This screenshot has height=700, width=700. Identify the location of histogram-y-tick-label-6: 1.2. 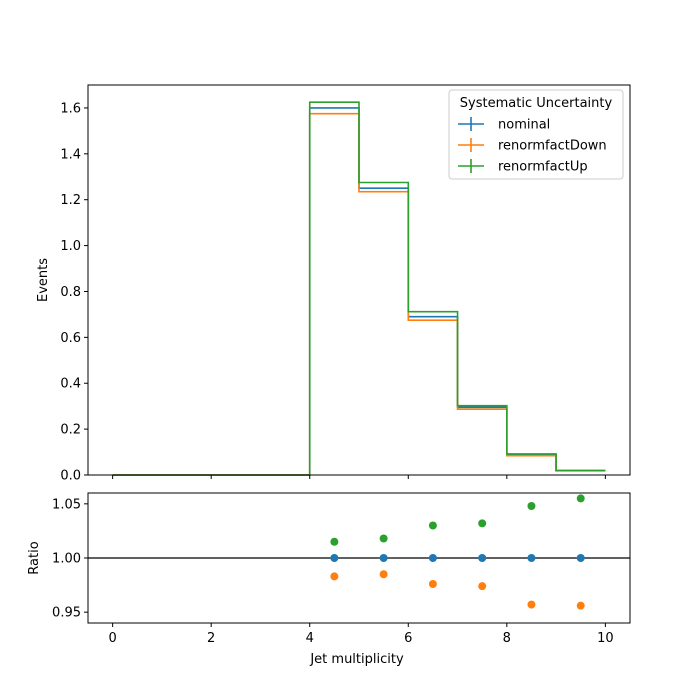
(70, 200).